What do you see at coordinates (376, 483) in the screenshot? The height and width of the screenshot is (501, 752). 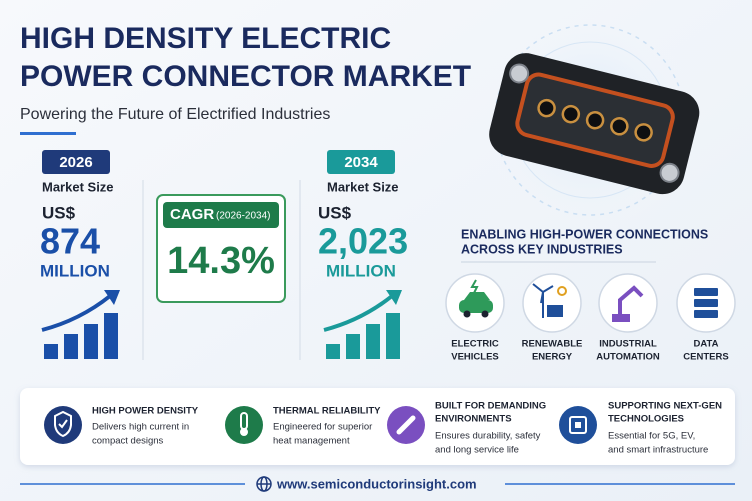 I see `website-link: www.semiconductorinsight.com` at bounding box center [376, 483].